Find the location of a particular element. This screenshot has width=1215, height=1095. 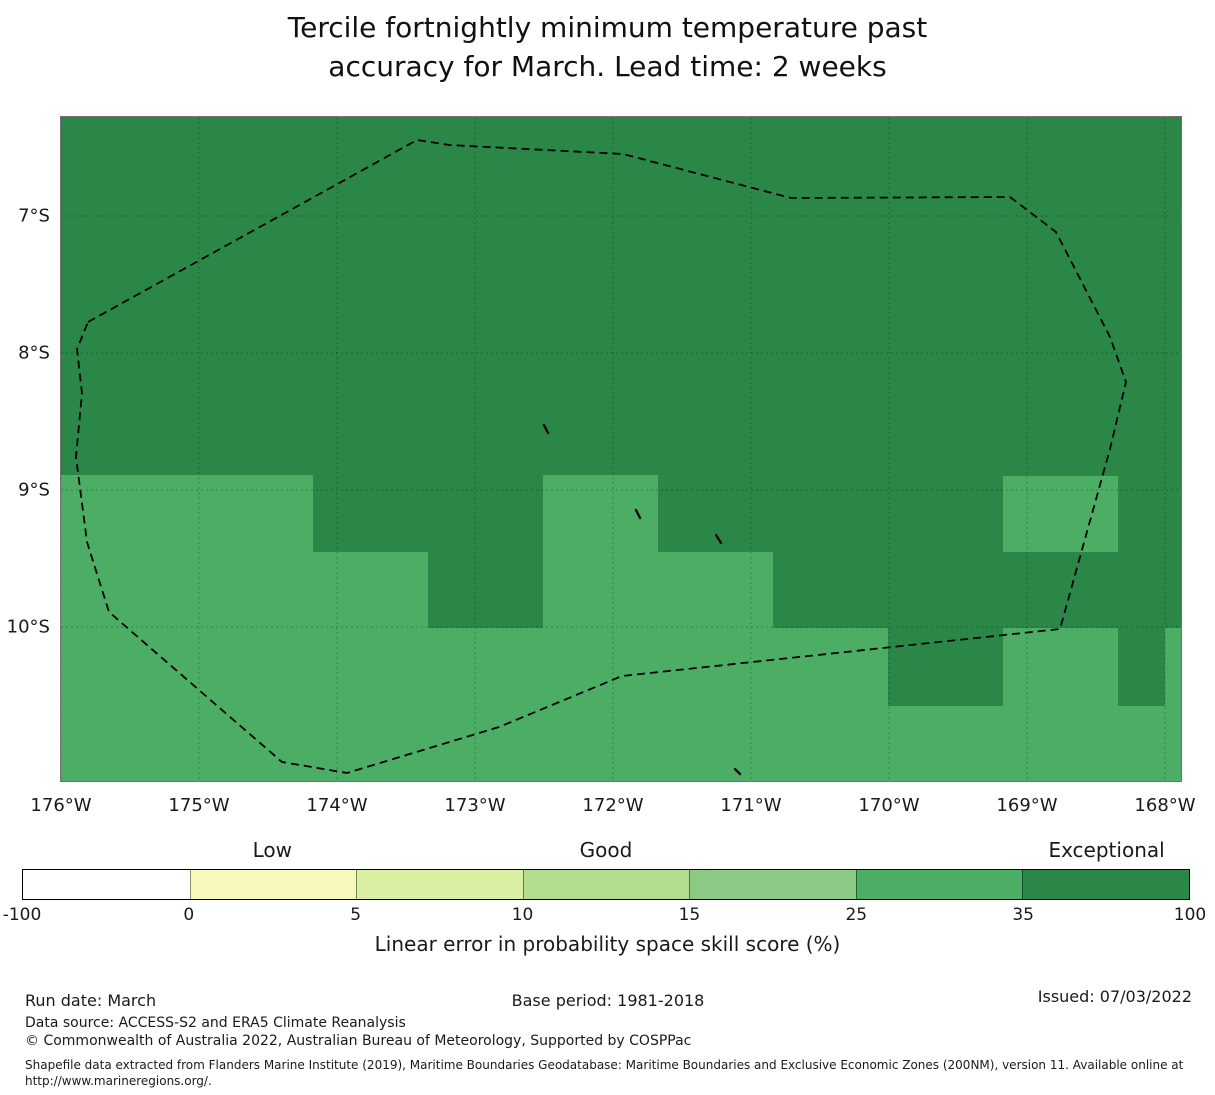

colorbar-category-label: Good is located at coordinates (606, 850).